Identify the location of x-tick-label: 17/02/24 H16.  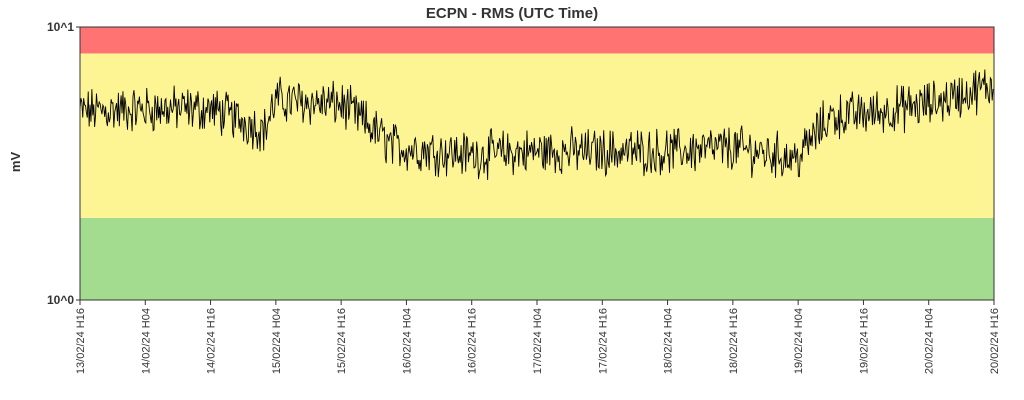
(603, 341).